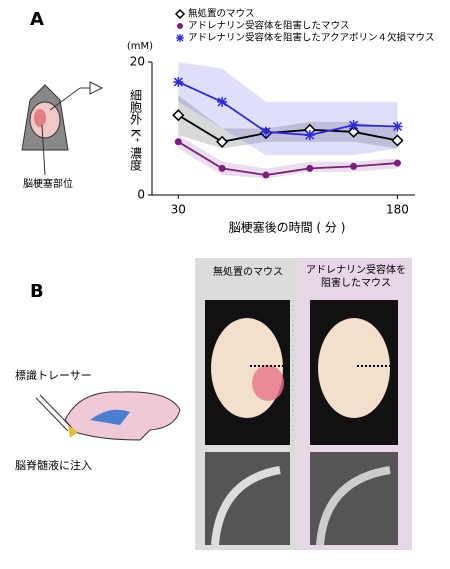 The image size is (450, 569). What do you see at coordinates (48, 183) in the screenshot?
I see `site-label: 脳梗塞部位` at bounding box center [48, 183].